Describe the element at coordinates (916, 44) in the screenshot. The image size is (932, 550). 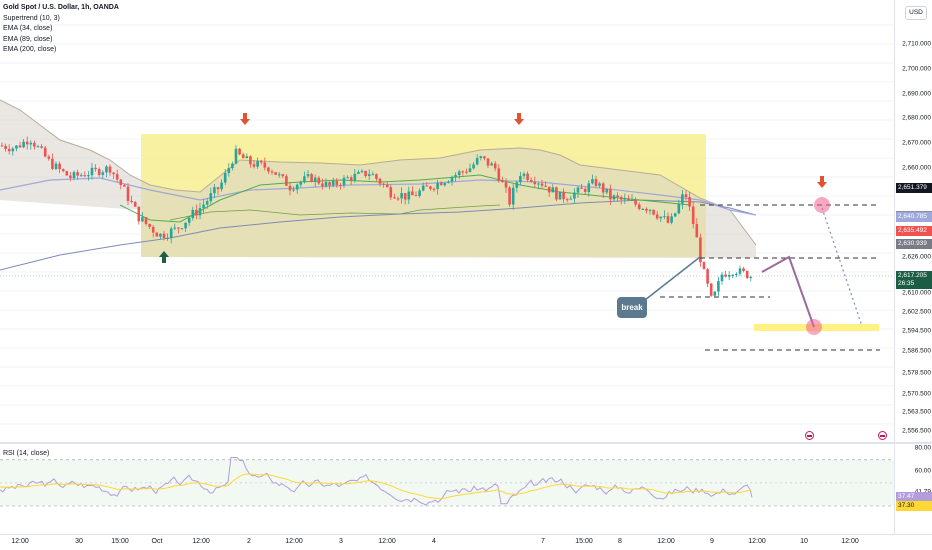
I see `price-tick-label: 2,710.000` at that location.